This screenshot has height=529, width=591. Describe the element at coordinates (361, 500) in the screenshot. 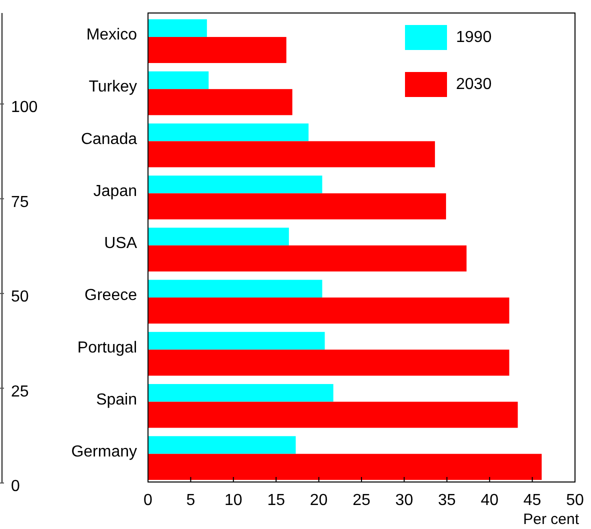

I see `x-tick-label: 25` at that location.